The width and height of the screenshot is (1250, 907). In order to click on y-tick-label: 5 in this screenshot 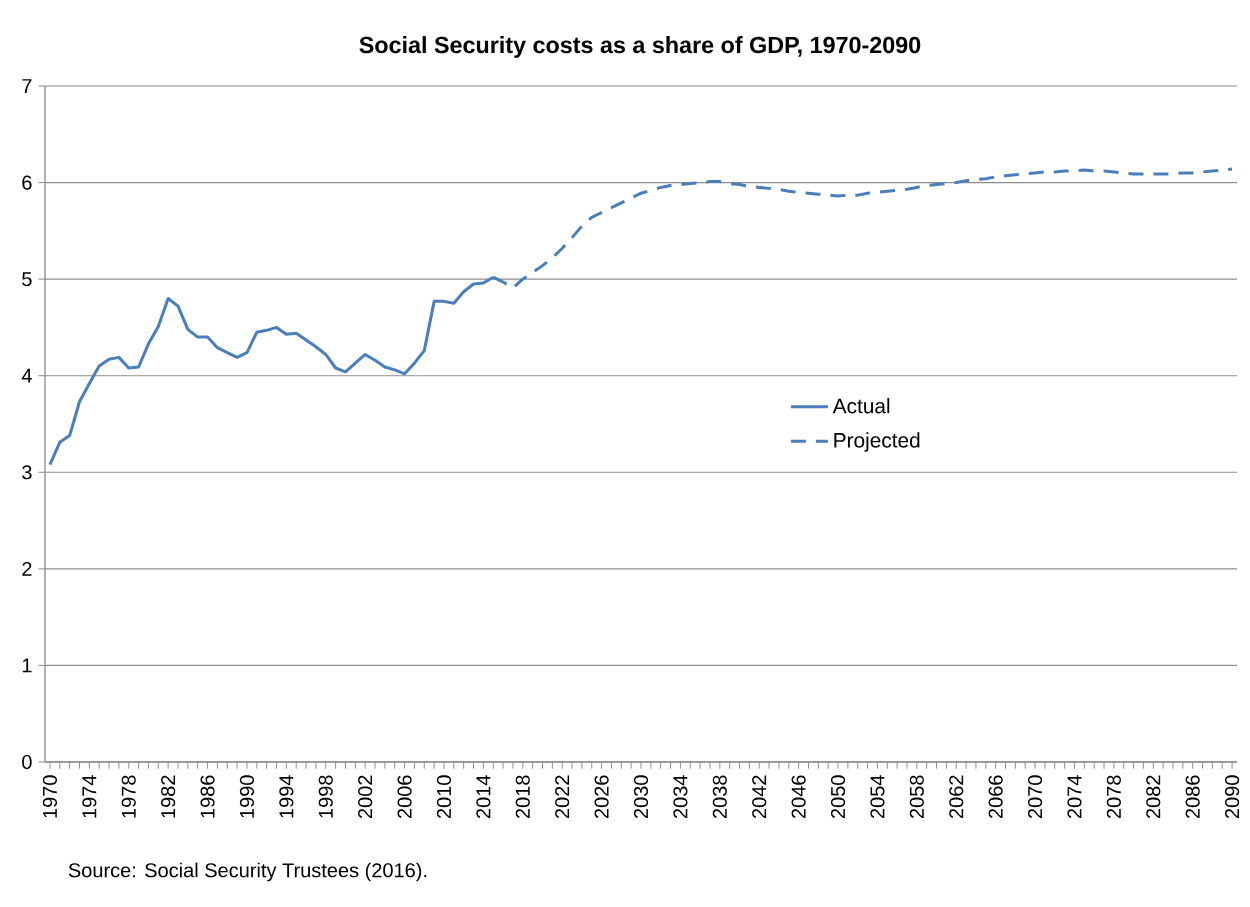, I will do `click(27, 279)`.